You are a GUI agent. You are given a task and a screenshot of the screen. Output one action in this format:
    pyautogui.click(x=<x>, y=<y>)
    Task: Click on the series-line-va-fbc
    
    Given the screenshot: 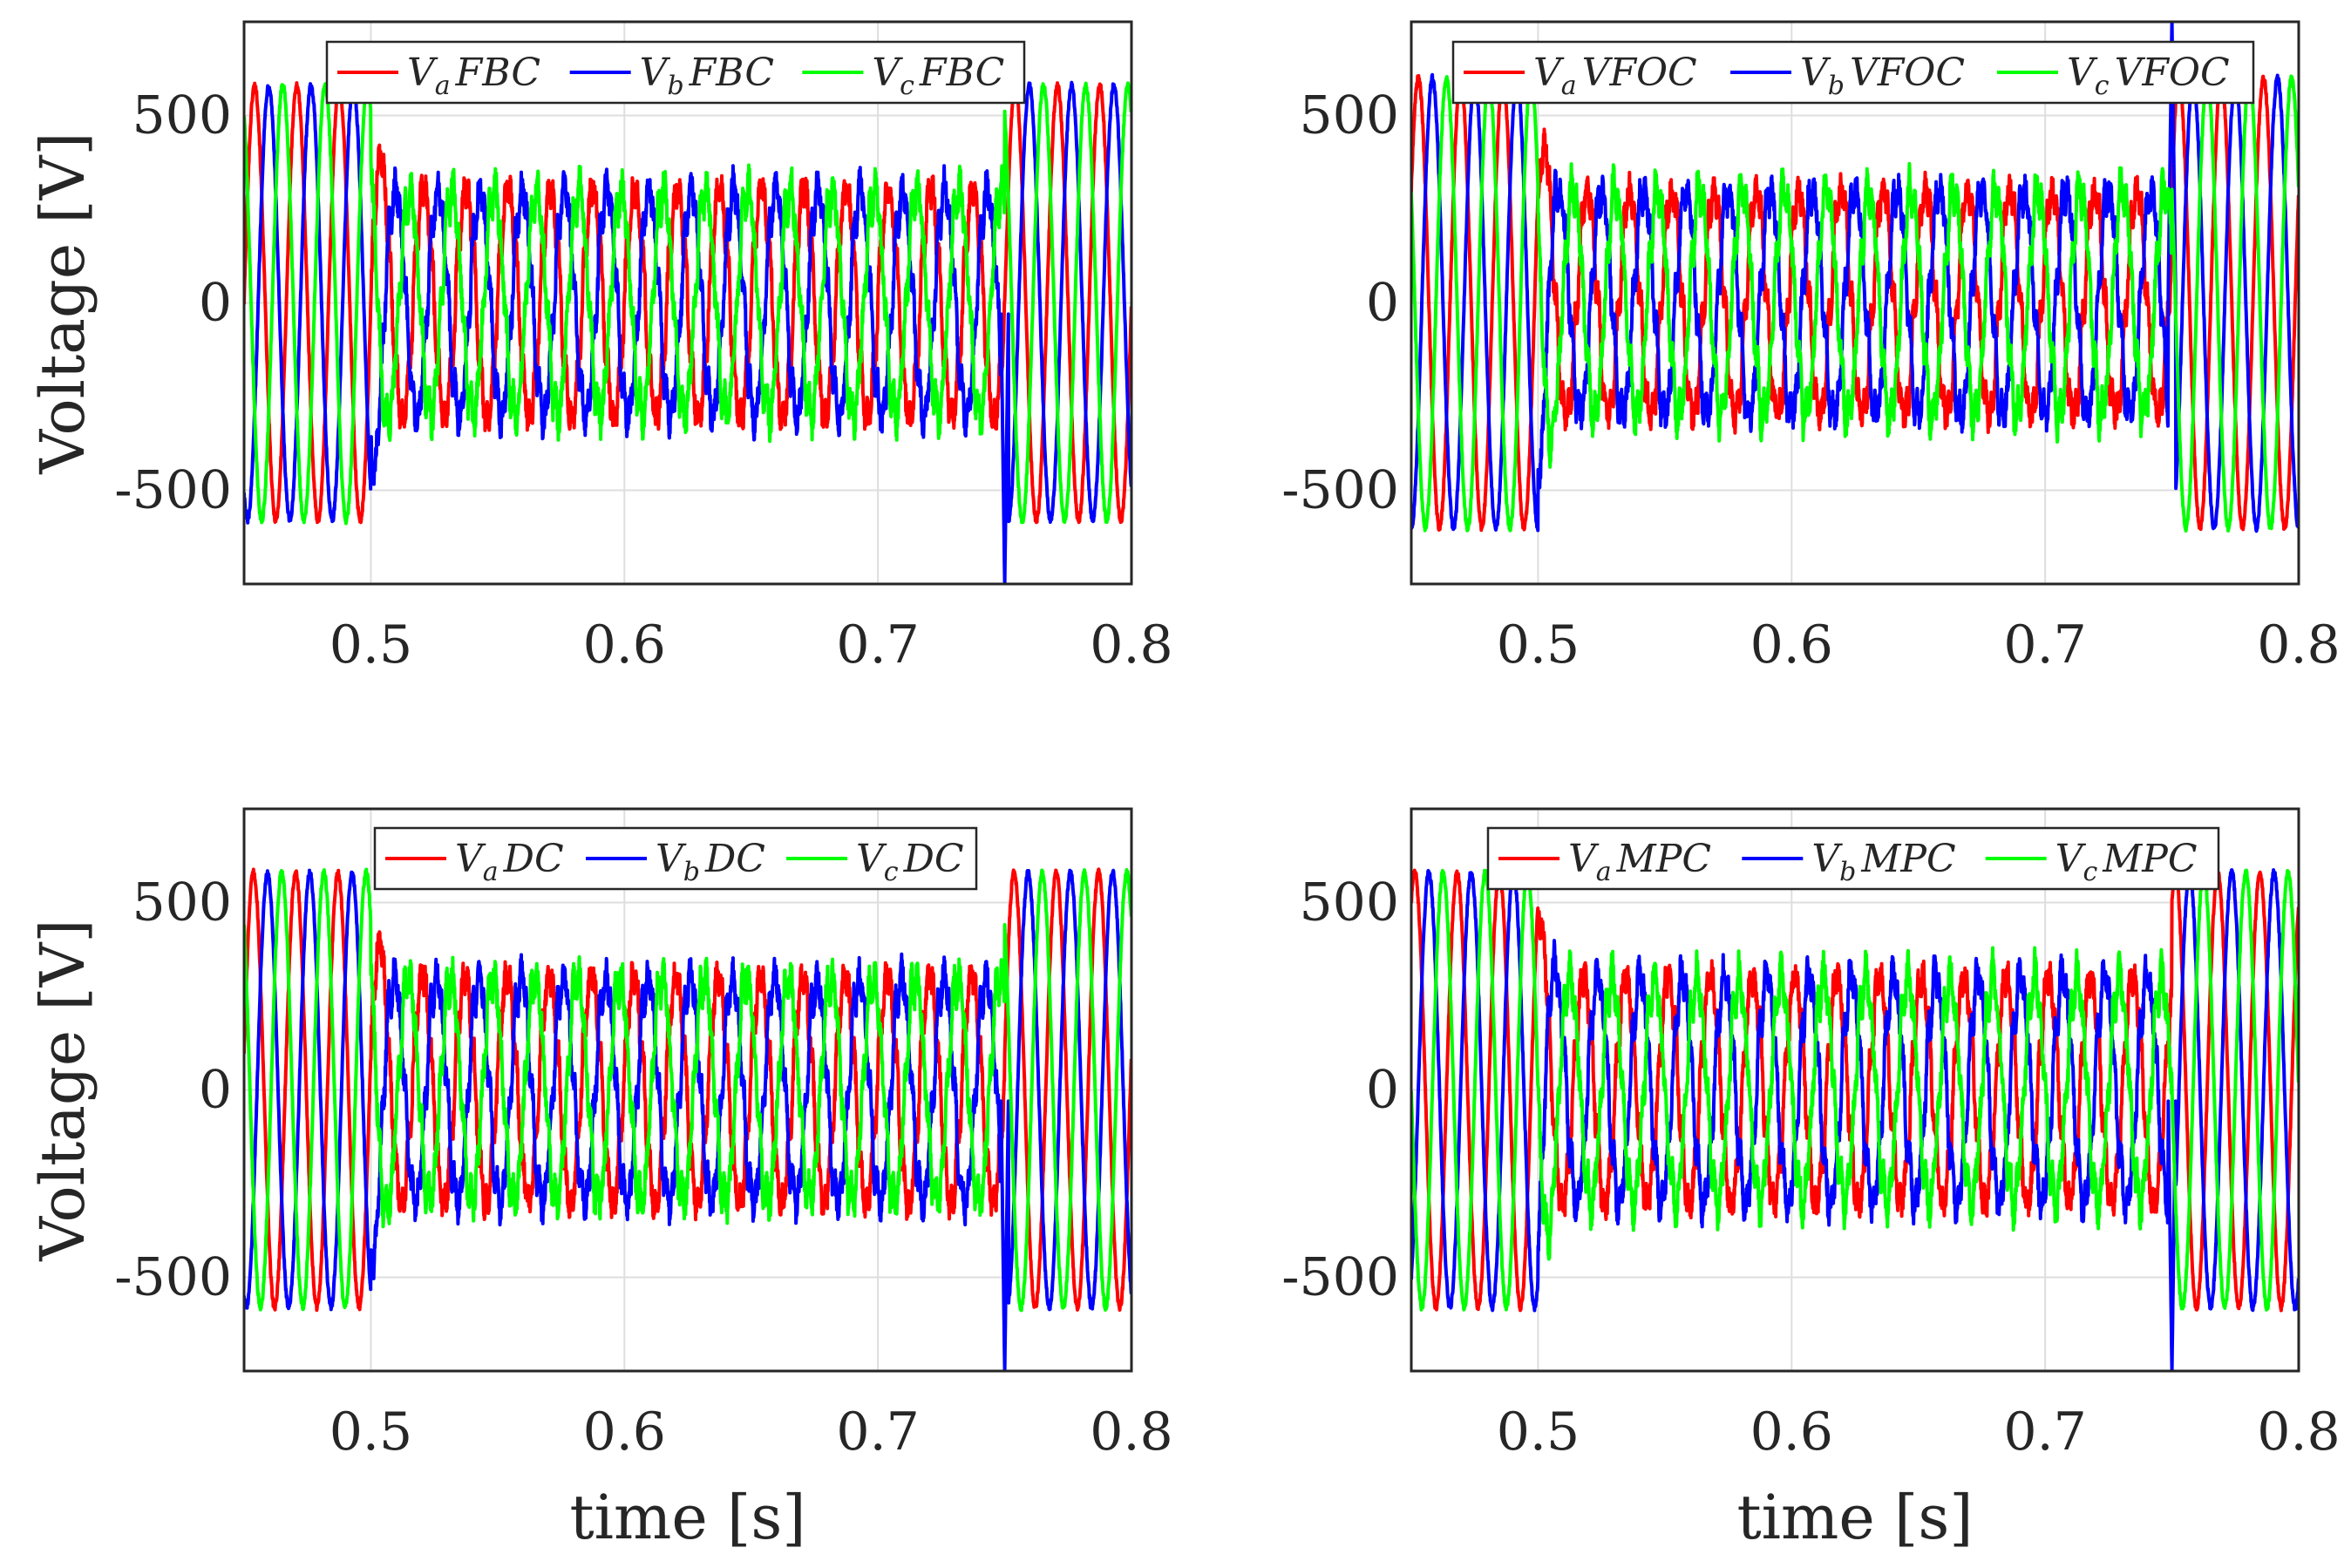 What is the action you would take?
    pyautogui.click(x=687, y=303)
    